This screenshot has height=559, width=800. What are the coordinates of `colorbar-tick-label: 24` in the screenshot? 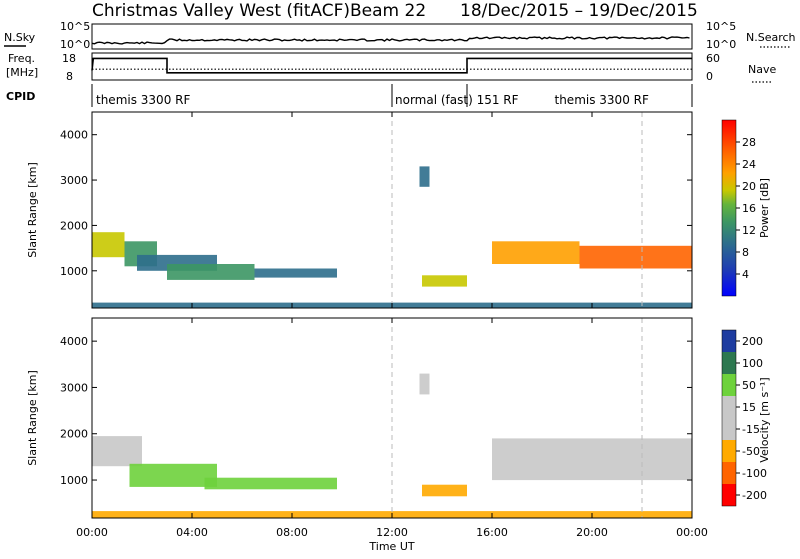 It's located at (749, 164).